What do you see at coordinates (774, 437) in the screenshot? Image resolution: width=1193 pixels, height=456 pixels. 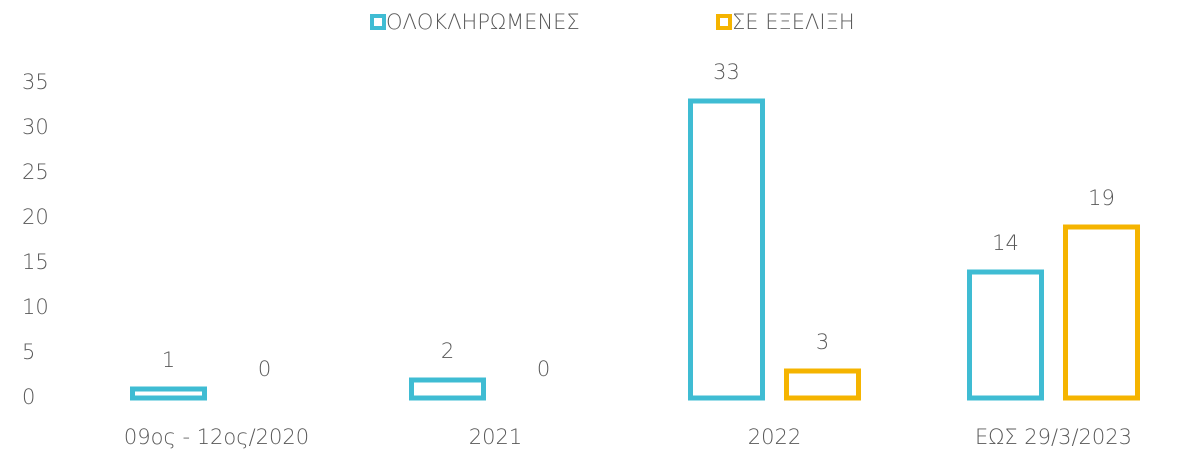 I see `x-tick-label: 2022` at bounding box center [774, 437].